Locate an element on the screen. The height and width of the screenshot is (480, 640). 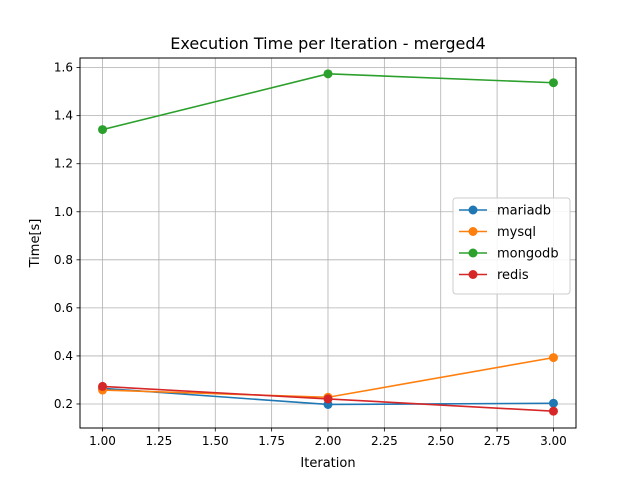
y-axis: 0.2 0.4 0.6 0.8 1.0 1.2 1.4 1.6 is located at coordinates (67, 236).